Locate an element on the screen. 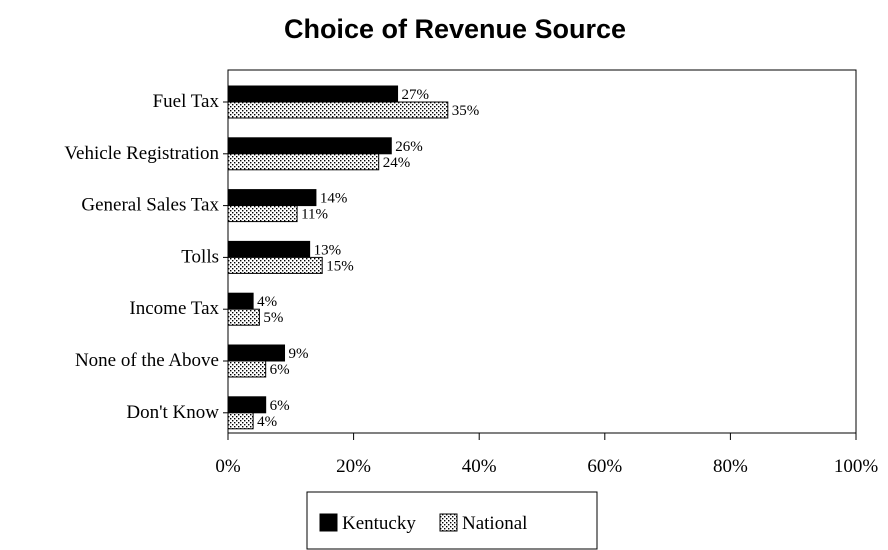  data-label-kentucky: 27% is located at coordinates (416, 95).